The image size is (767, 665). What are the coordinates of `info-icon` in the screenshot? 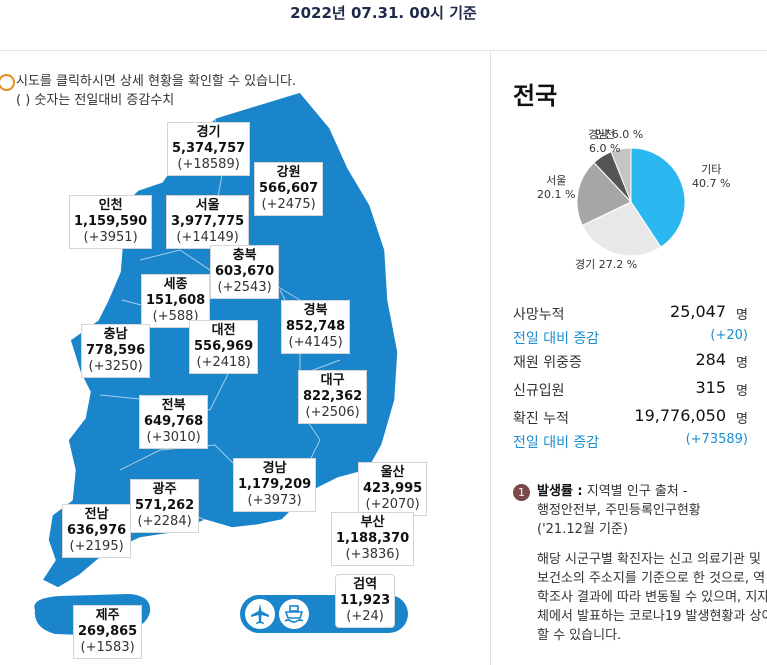 It's located at (7, 82).